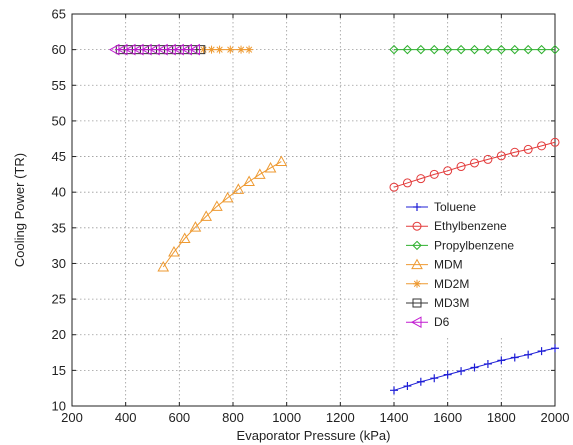 The image size is (573, 445). I want to click on x-tick-label: 1800, so click(501, 417).